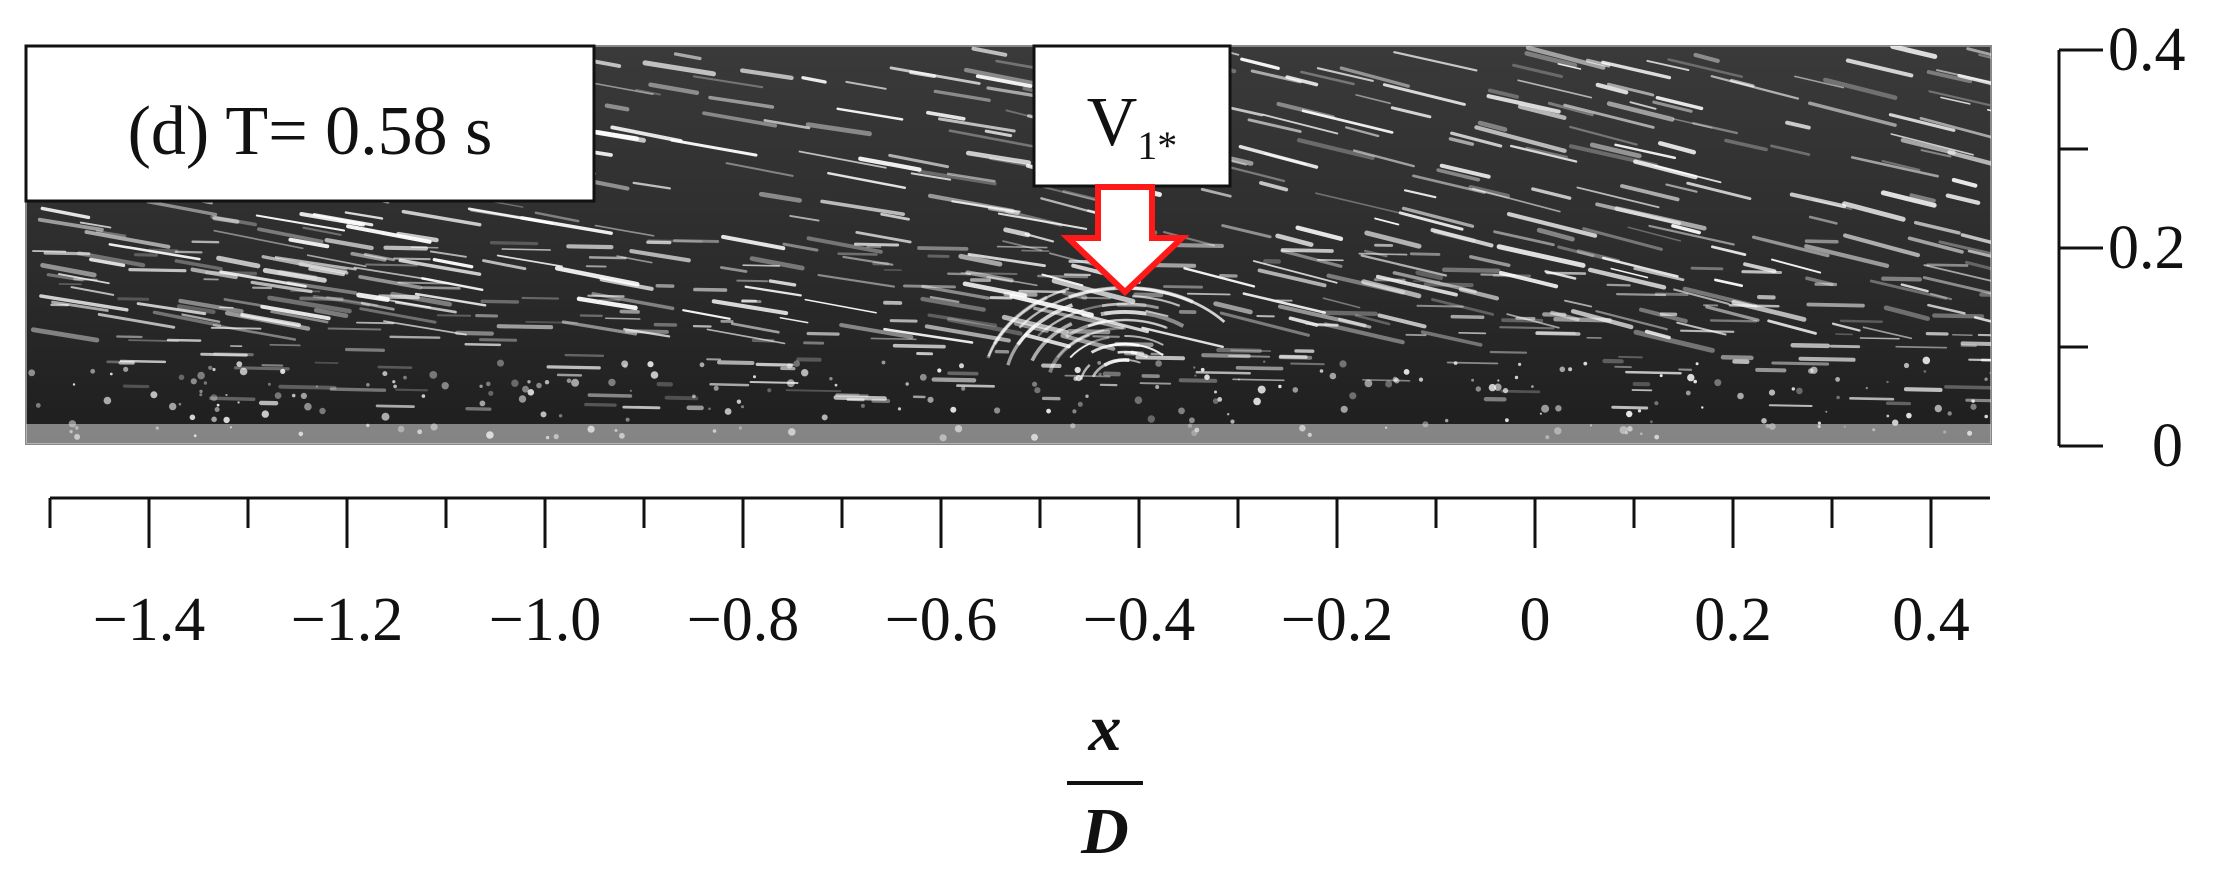  What do you see at coordinates (2147, 248) in the screenshot?
I see `y-tick-0.2: 0.2` at bounding box center [2147, 248].